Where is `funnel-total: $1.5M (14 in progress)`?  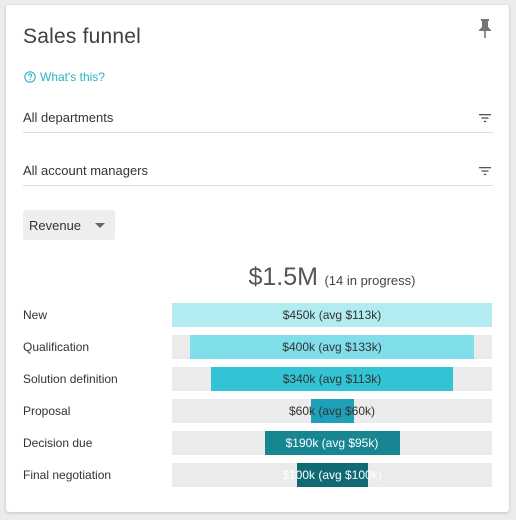 funnel-total: $1.5M (14 in progress) is located at coordinates (332, 277).